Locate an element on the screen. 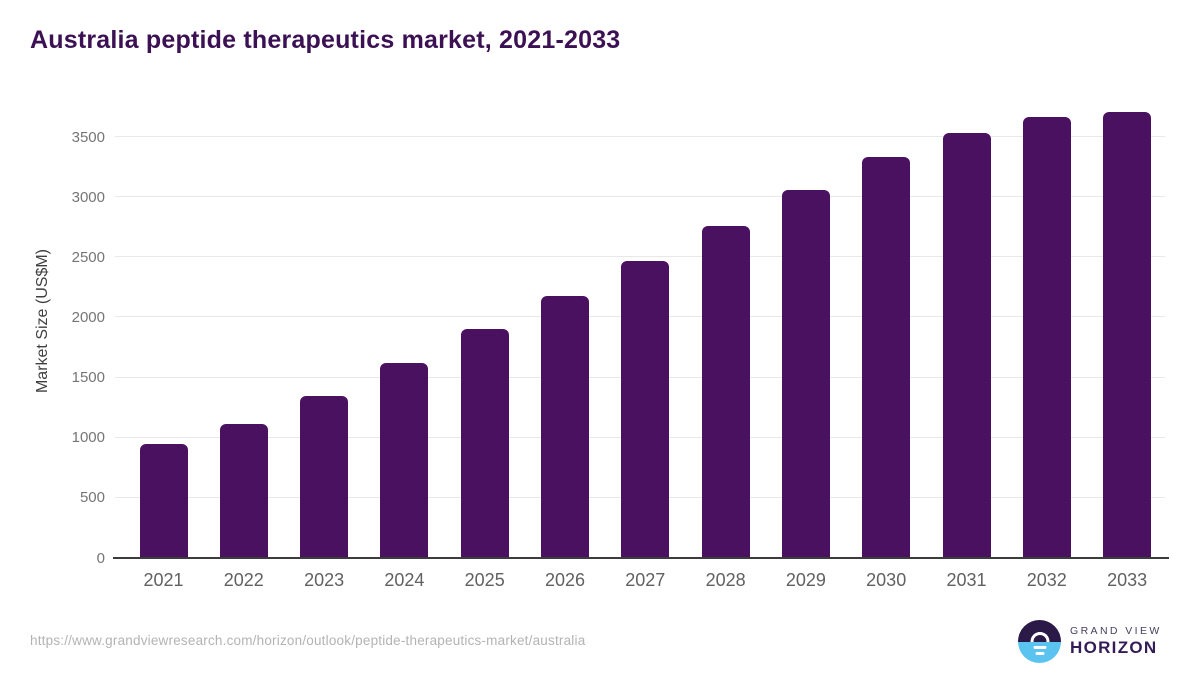 This screenshot has width=1200, height=675. x-tick-label-2030: 2030 is located at coordinates (886, 580).